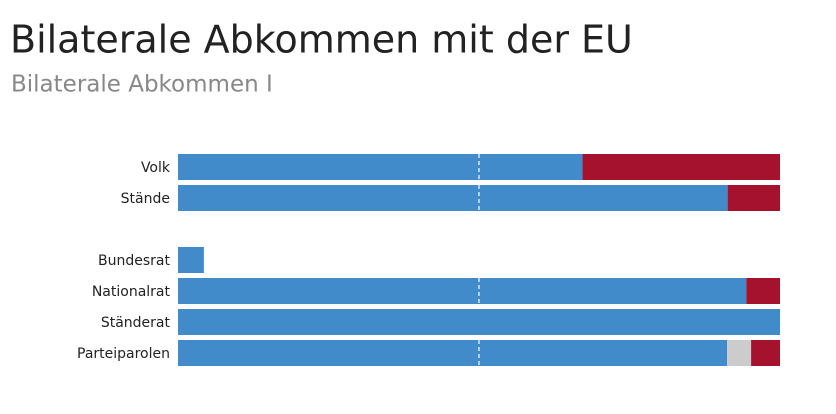 The height and width of the screenshot is (414, 836). What do you see at coordinates (145, 199) in the screenshot?
I see `category-label: Stände` at bounding box center [145, 199].